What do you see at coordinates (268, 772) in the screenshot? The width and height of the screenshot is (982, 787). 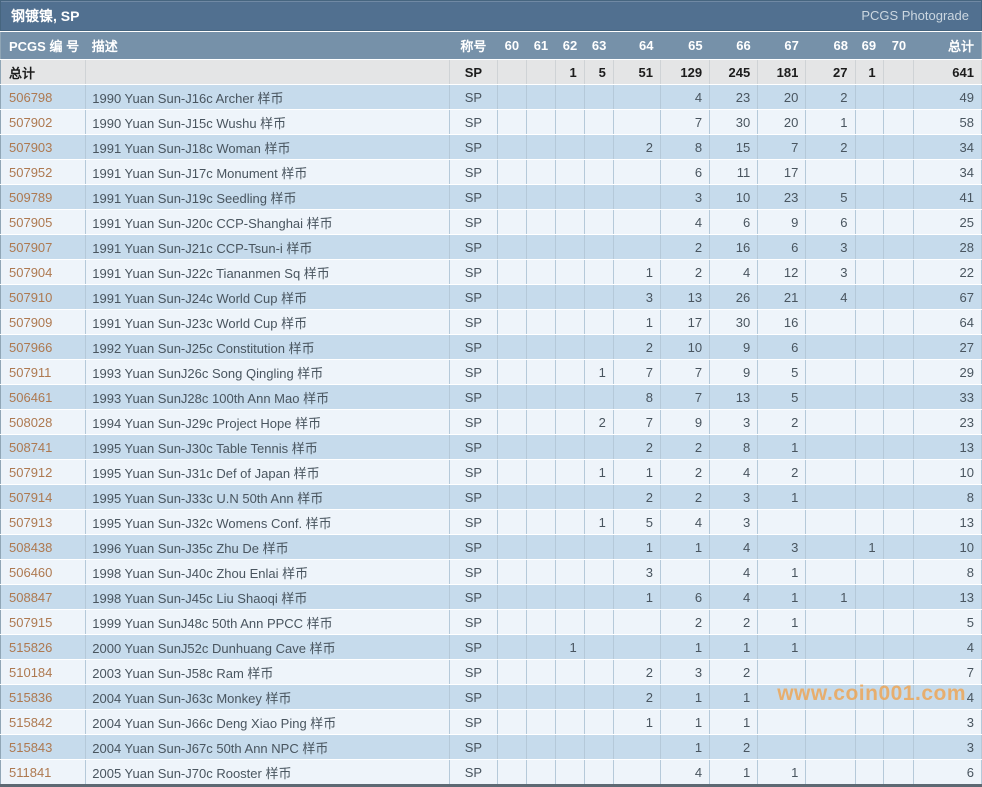 I see `coin-description: 2005 Yuan Sun-J70c Rooster 样币` at bounding box center [268, 772].